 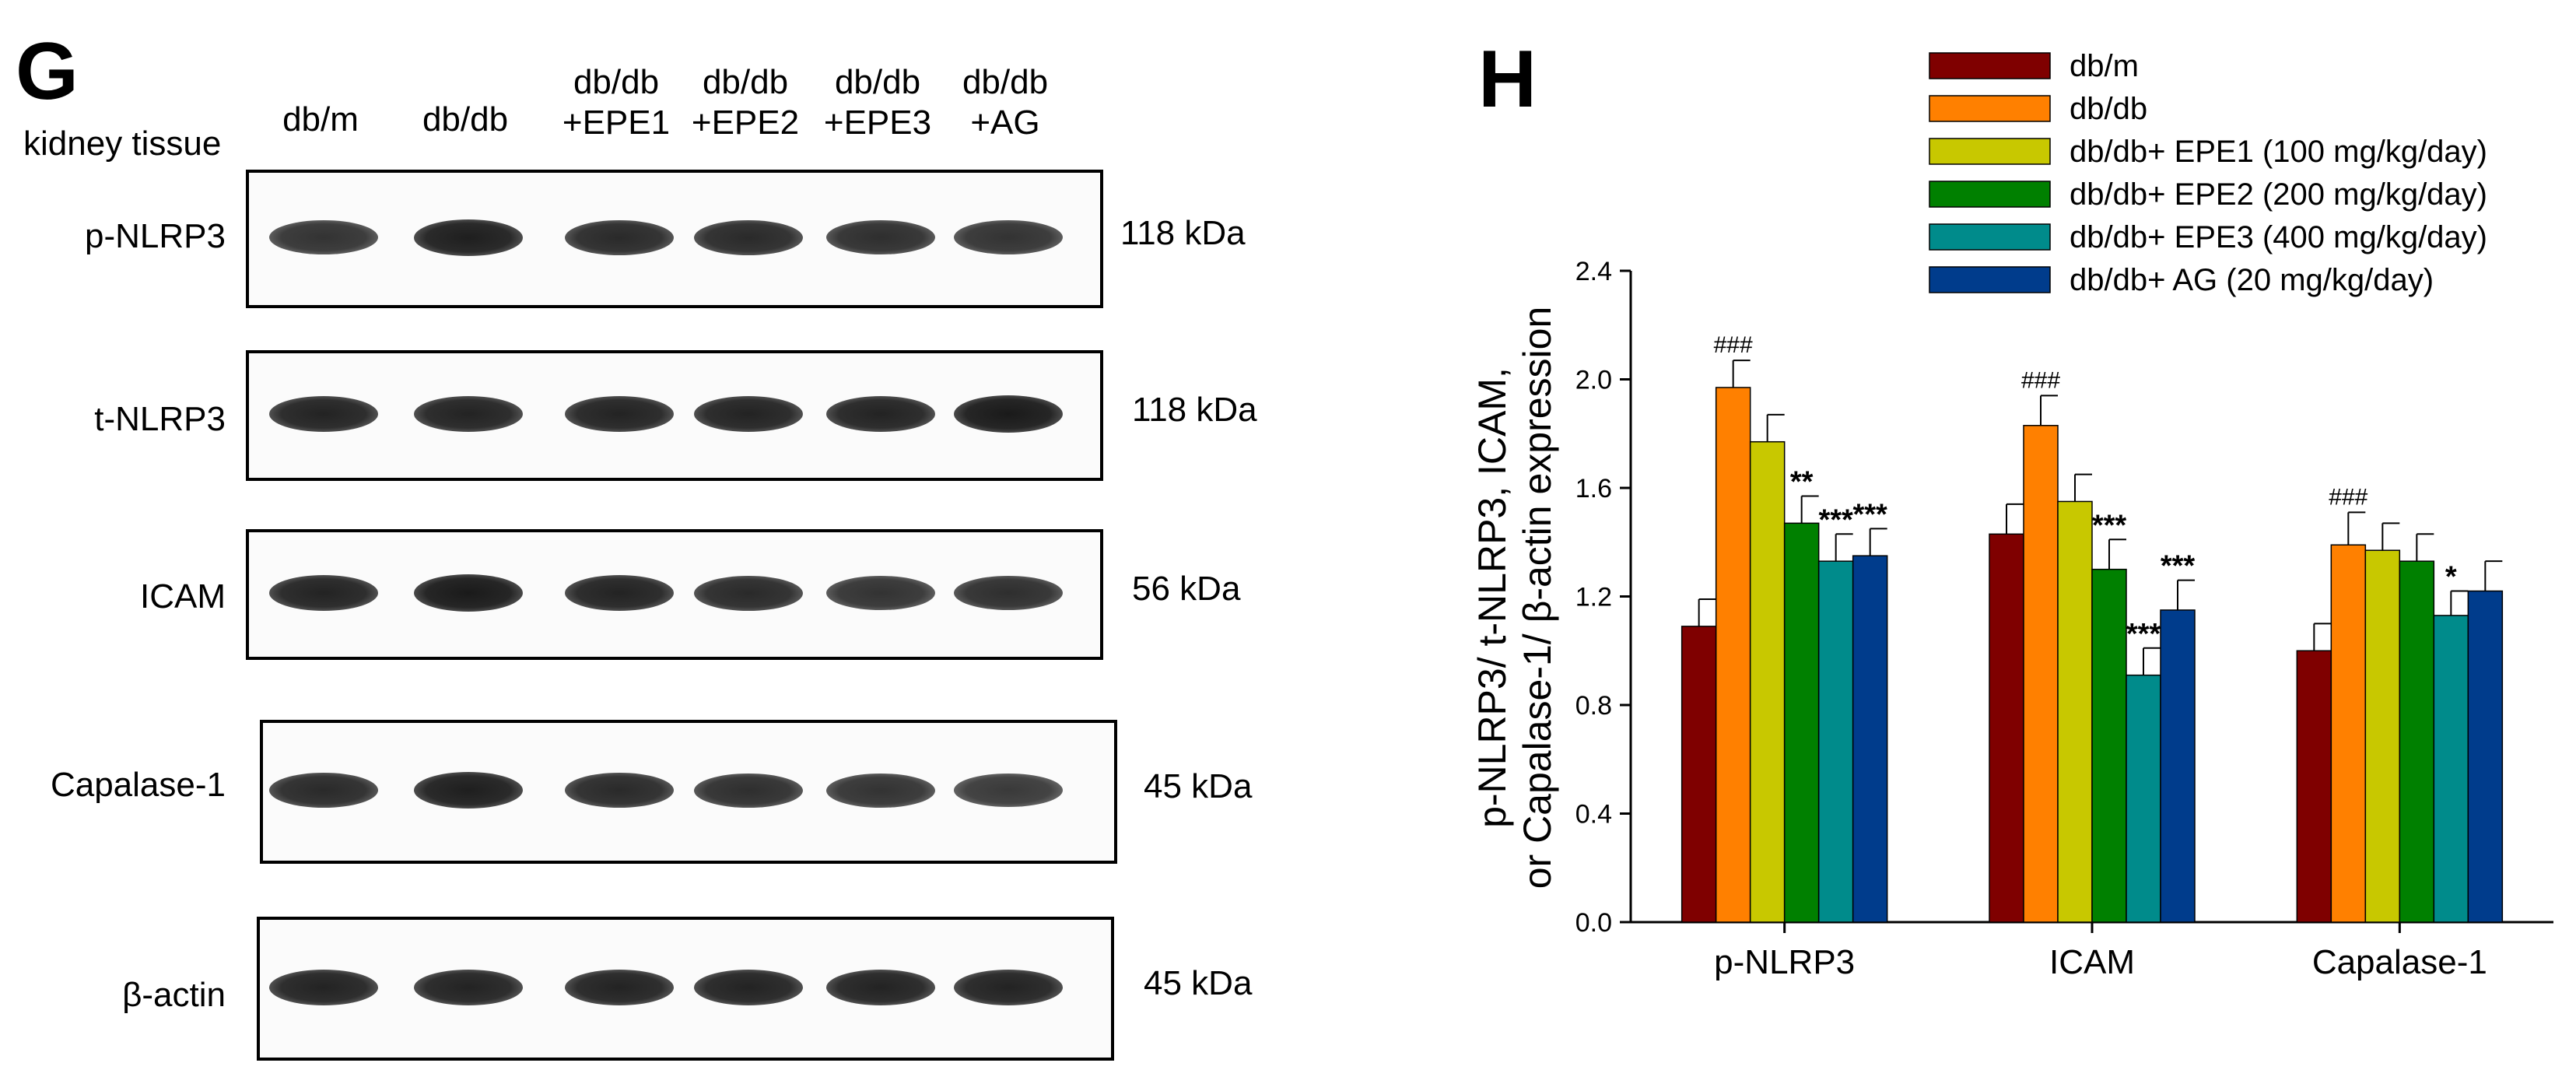 What do you see at coordinates (122, 144) in the screenshot?
I see `tissue-label: kidney tissue` at bounding box center [122, 144].